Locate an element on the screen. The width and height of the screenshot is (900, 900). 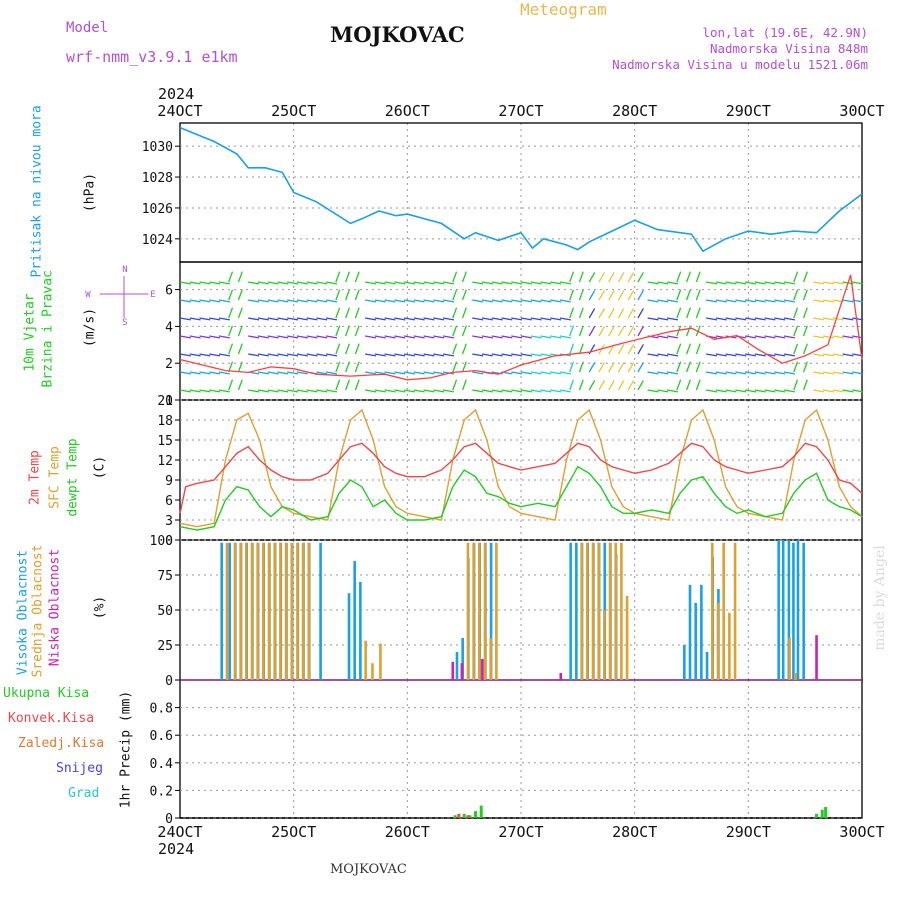
temp2m-line is located at coordinates (521, 478).